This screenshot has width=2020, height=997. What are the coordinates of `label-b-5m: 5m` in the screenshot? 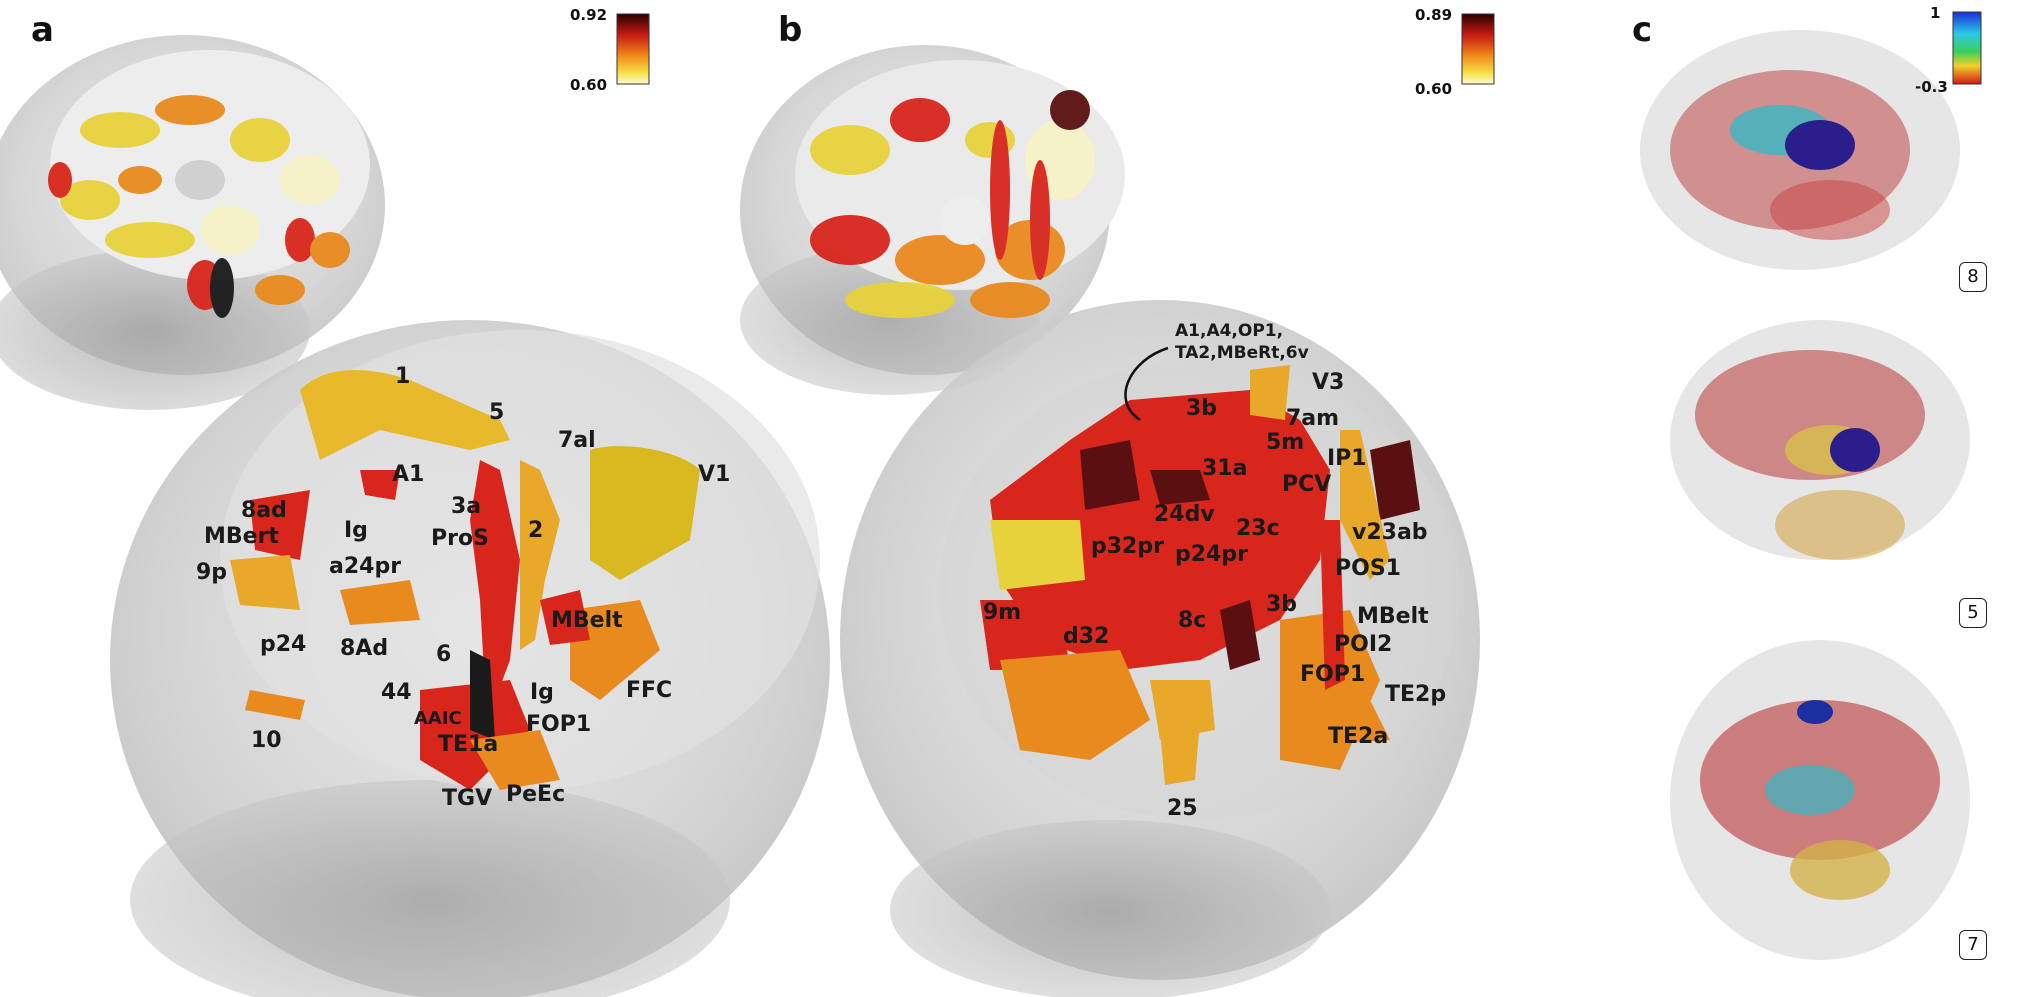 It's located at (1285, 442).